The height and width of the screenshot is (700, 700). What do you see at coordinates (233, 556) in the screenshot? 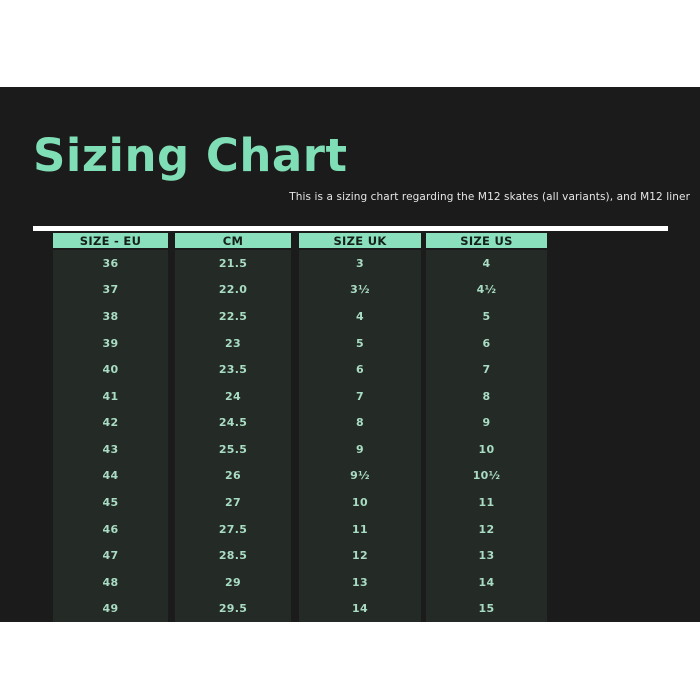
I see `value-cell: 28.5` at bounding box center [233, 556].